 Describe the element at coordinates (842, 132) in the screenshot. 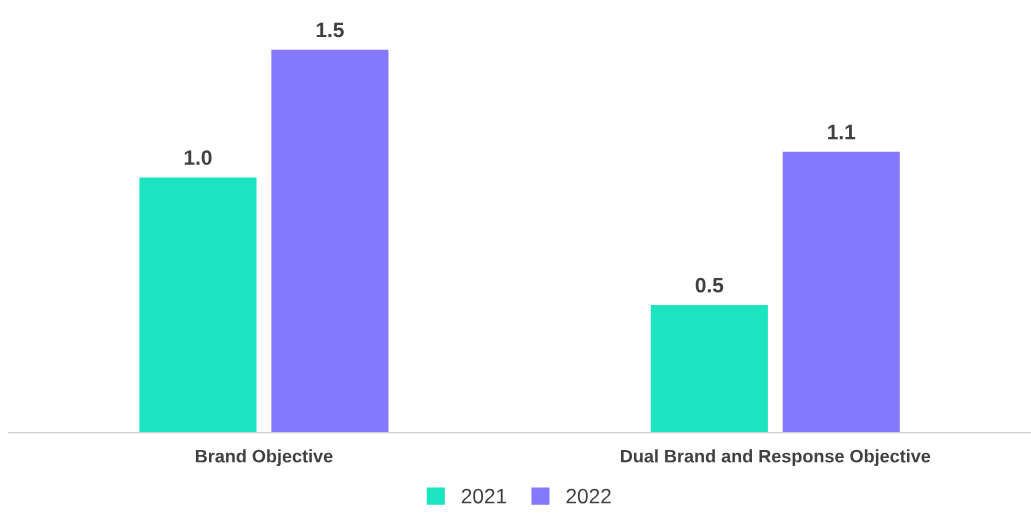

I see `data-label: 1.1` at that location.